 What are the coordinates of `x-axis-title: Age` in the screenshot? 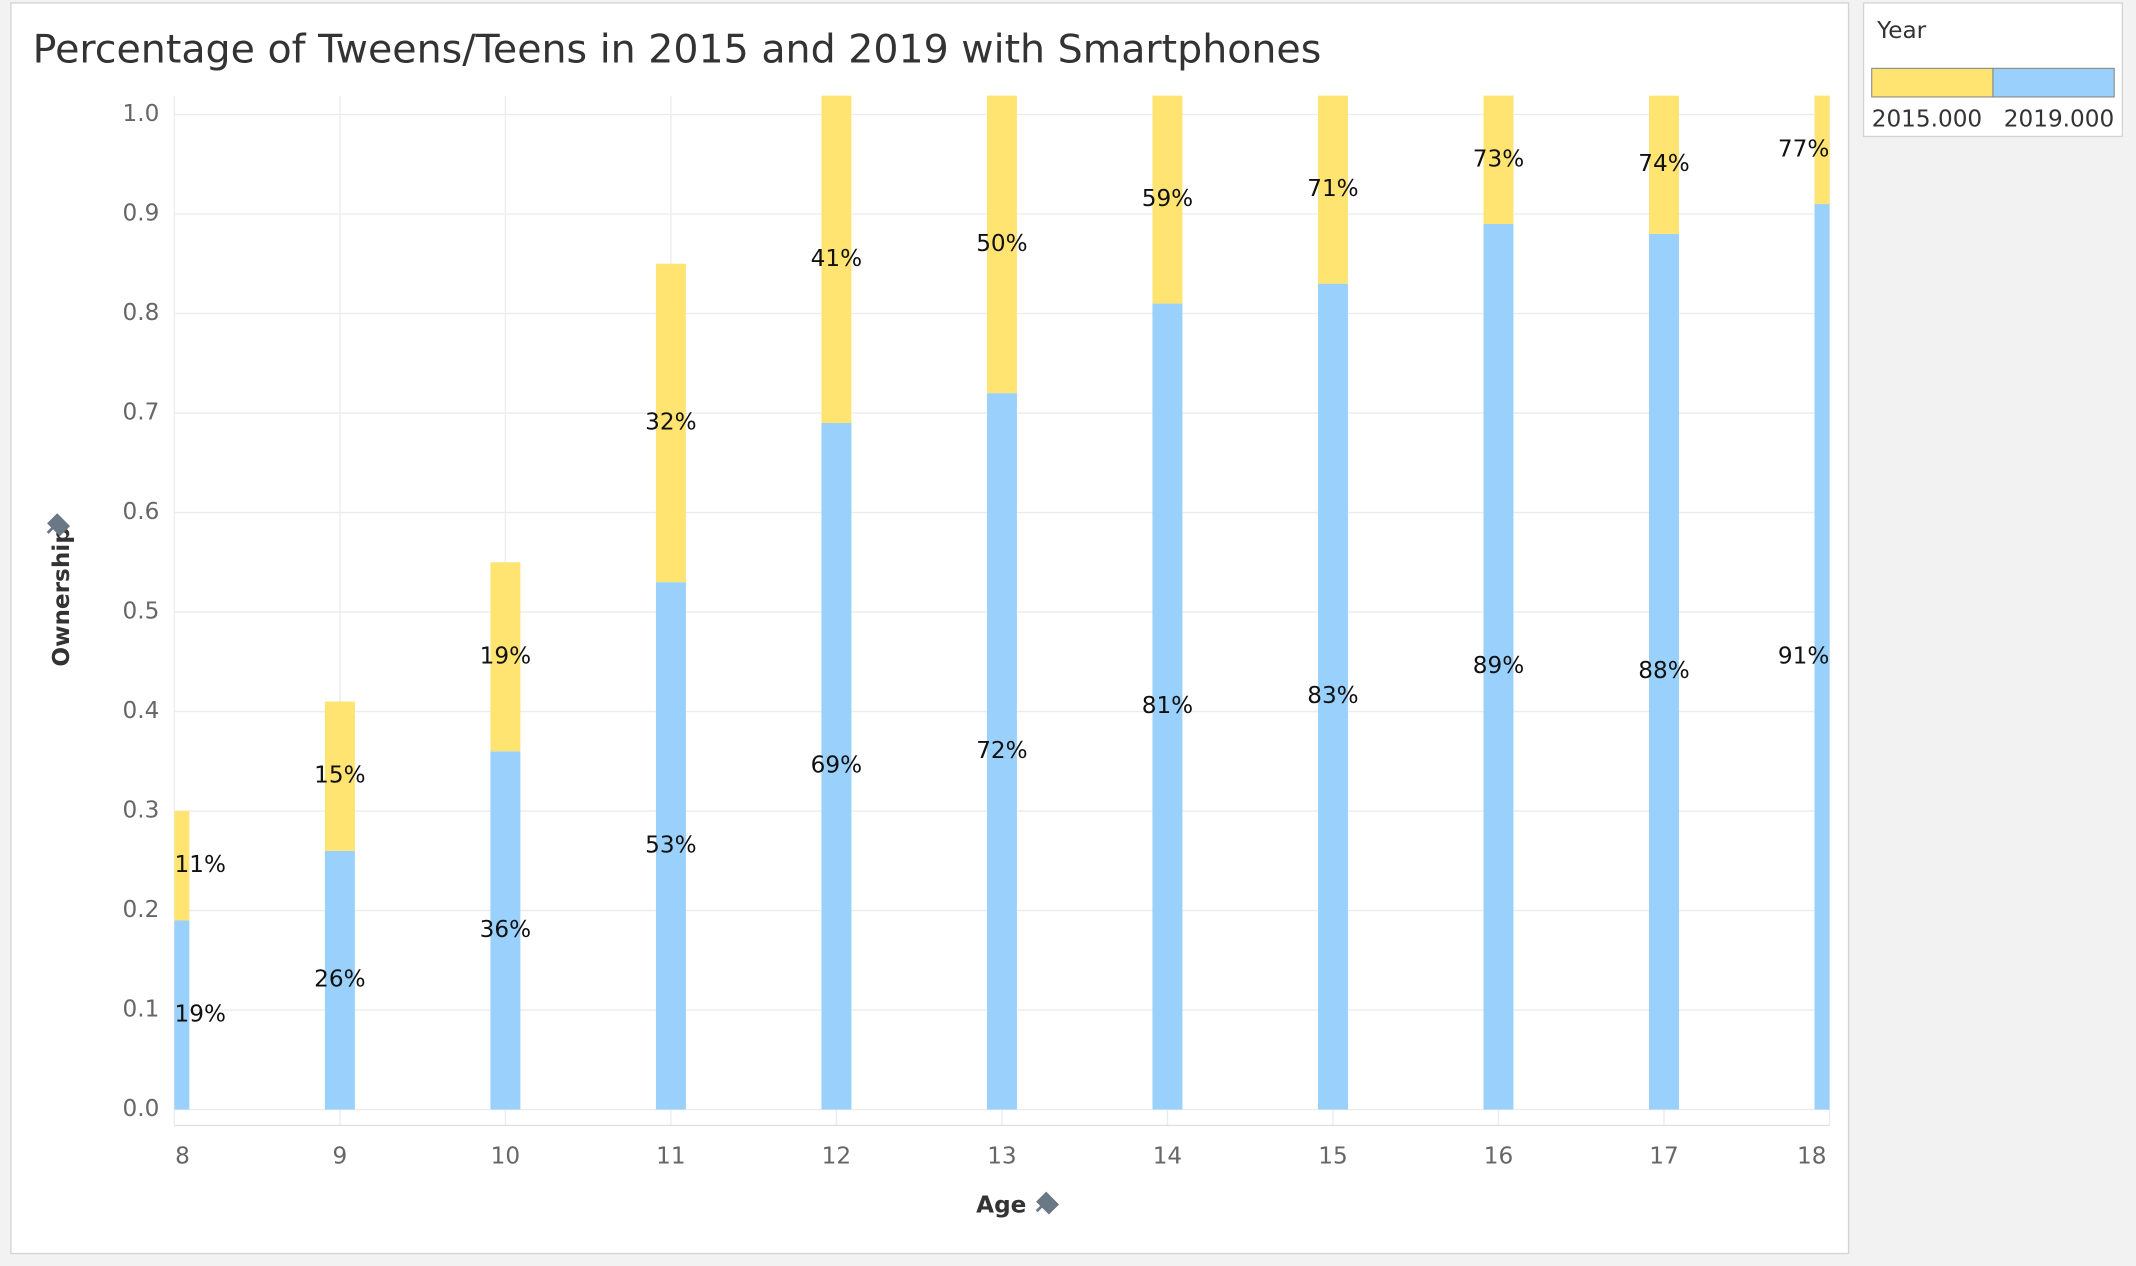 It's located at (1001, 1205).